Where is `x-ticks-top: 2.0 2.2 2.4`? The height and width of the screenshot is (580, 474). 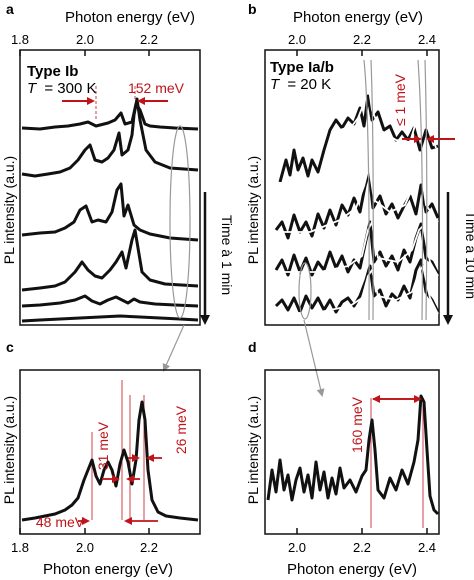 x-ticks-top: 2.0 2.2 2.4 is located at coordinates (362, 44).